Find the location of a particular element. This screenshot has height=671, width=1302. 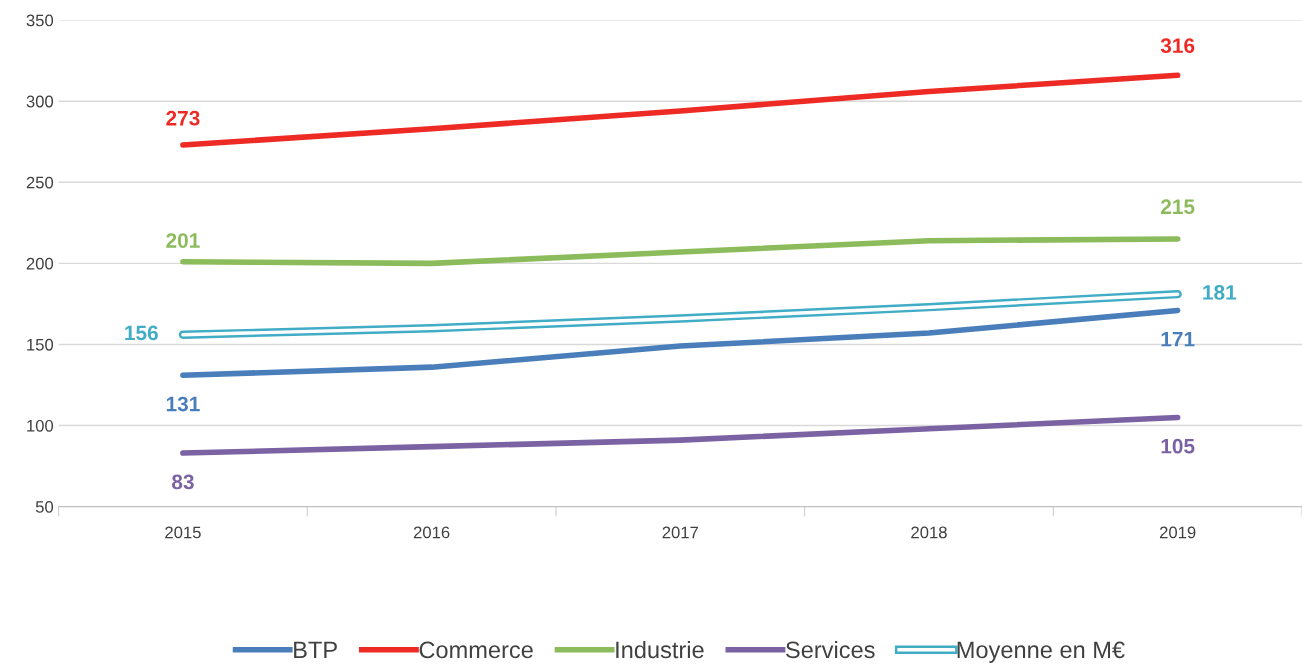

legend-label: Moyenne en M€ is located at coordinates (1041, 652).